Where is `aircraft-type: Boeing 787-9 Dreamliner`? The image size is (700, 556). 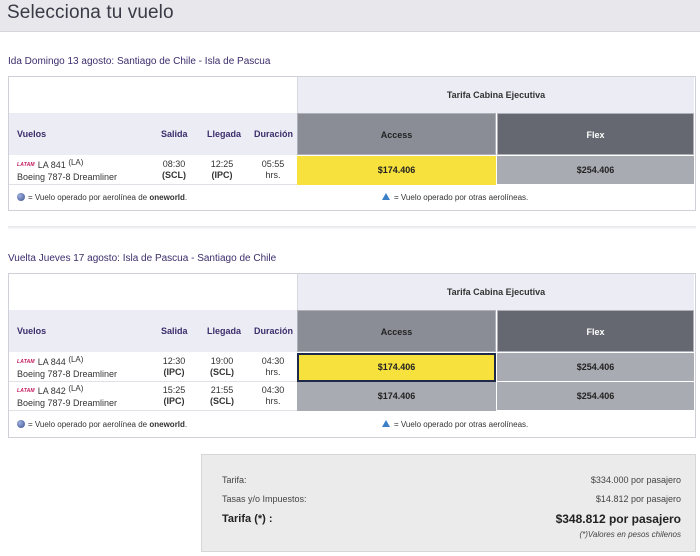
aircraft-type: Boeing 787-9 Dreamliner is located at coordinates (67, 403).